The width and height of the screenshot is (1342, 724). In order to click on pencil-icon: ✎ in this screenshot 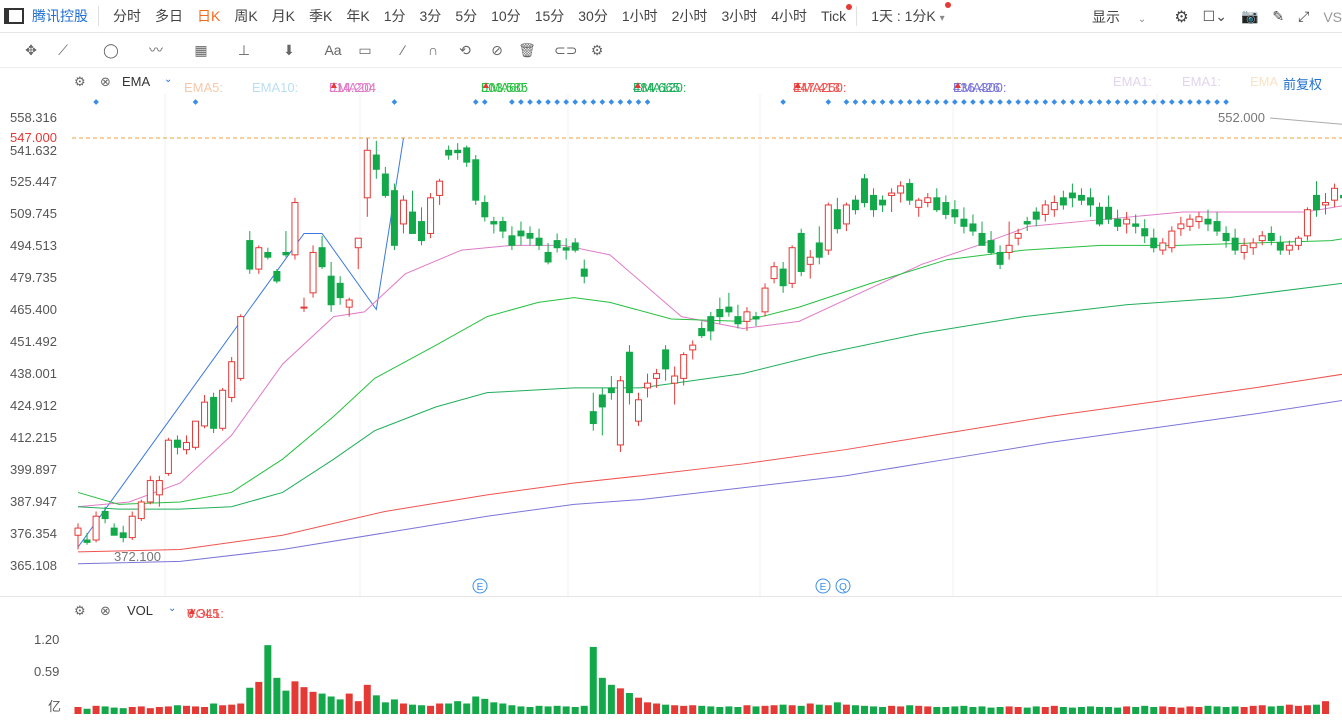, I will do `click(1278, 16)`.